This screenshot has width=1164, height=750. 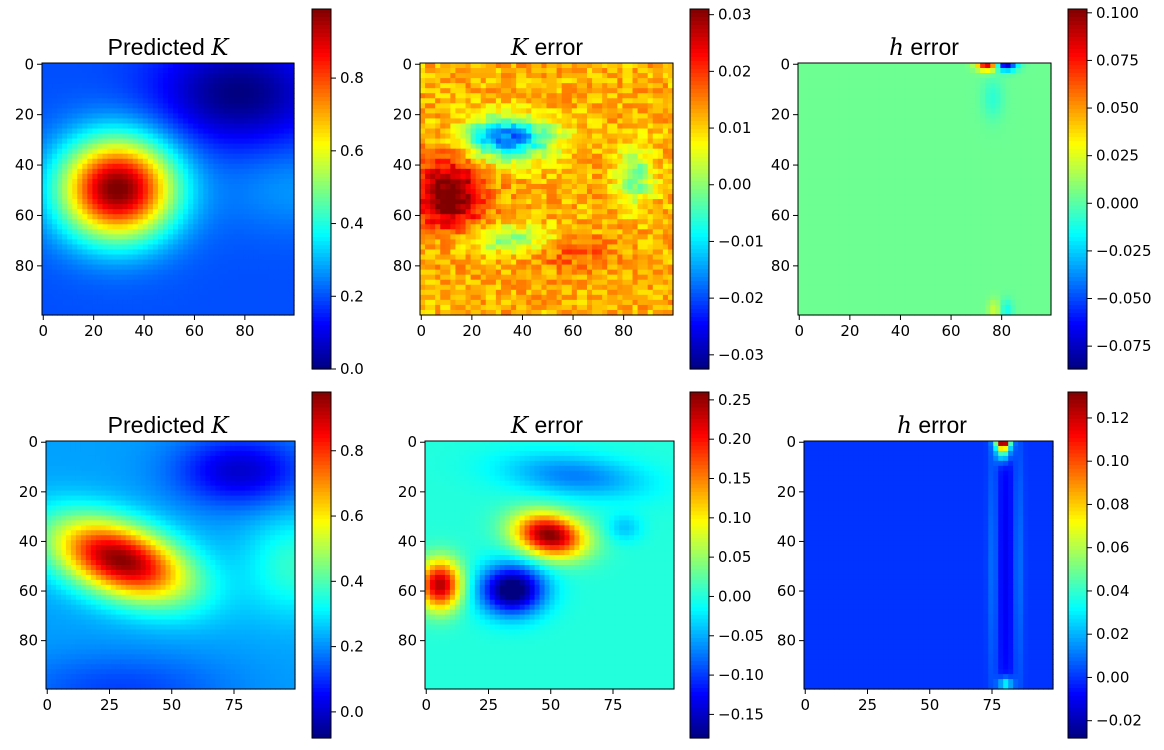 What do you see at coordinates (321, 87) in the screenshot?
I see `colorbar-segment` at bounding box center [321, 87].